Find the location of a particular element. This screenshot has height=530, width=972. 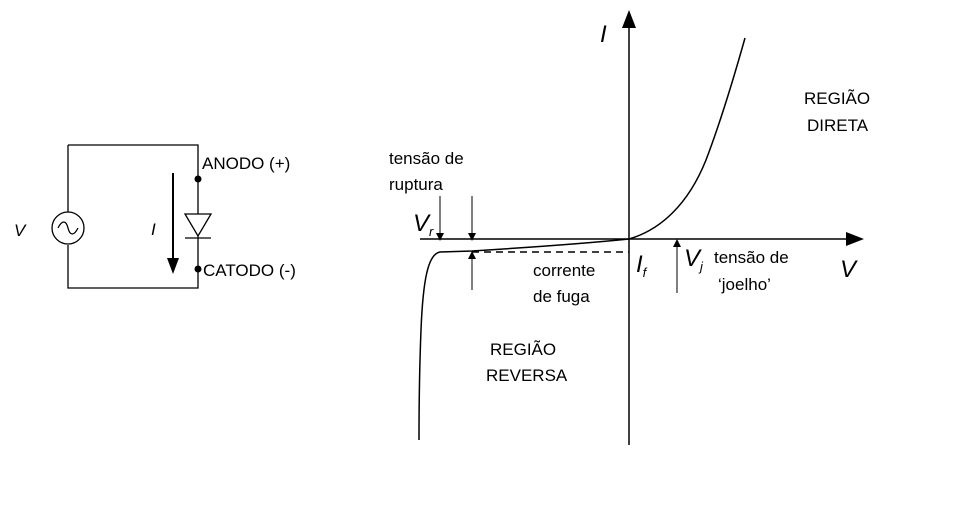

y-axis is located at coordinates (629, 227).